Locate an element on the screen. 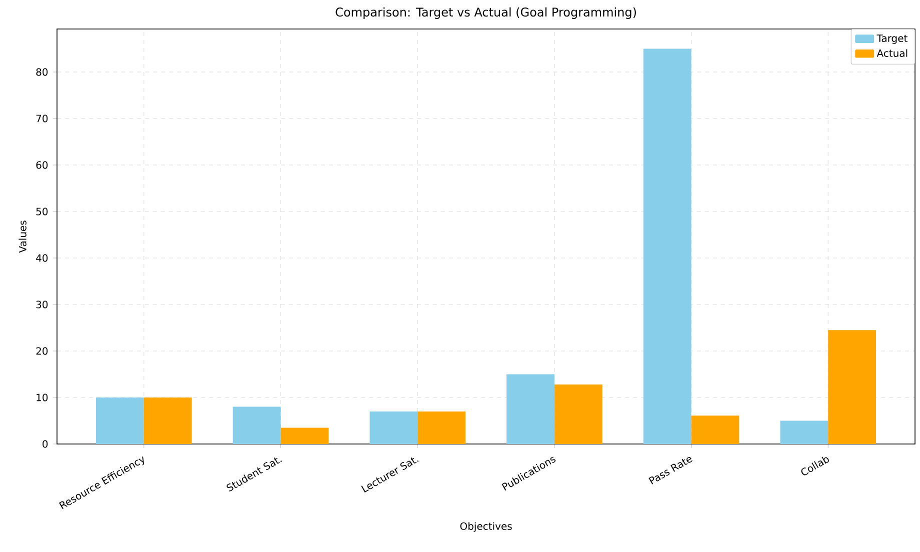 This screenshot has height=552, width=920. x-axis-title: Objectives is located at coordinates (486, 527).